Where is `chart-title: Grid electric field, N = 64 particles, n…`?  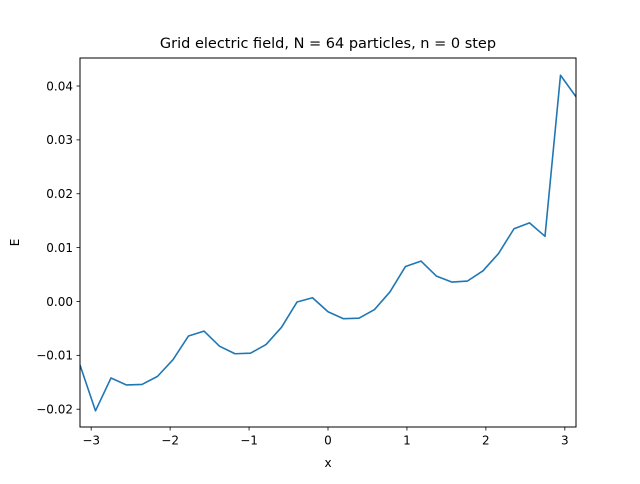 chart-title: Grid electric field, N = 64 particles, n… is located at coordinates (328, 44).